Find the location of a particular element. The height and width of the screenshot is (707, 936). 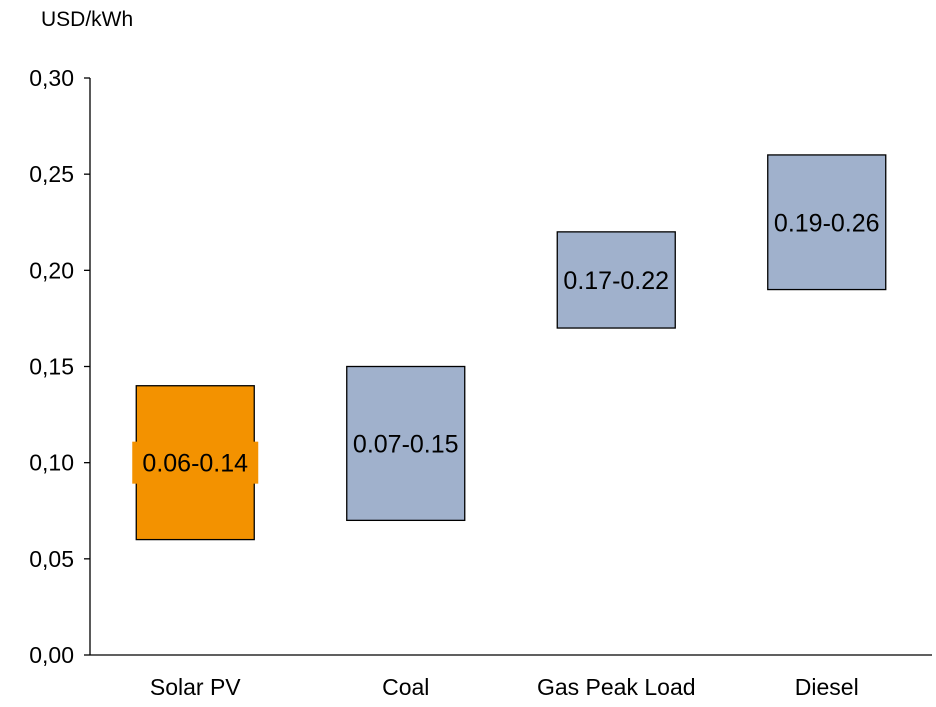

x-category-label: Diesel is located at coordinates (827, 687).